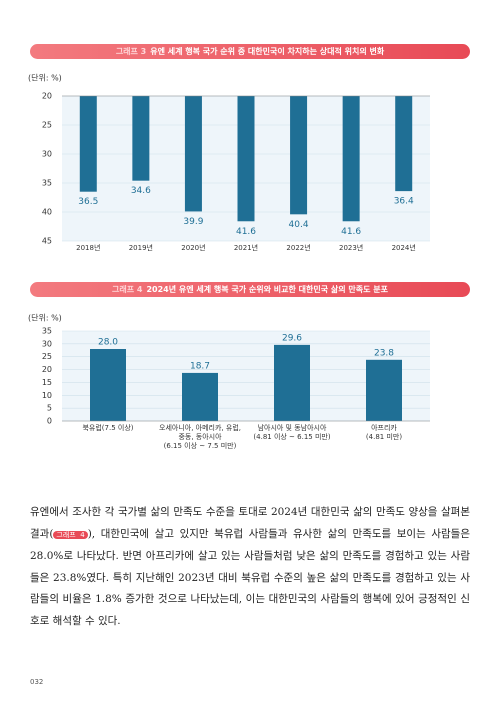  What do you see at coordinates (47, 241) in the screenshot?
I see `y-tick-label: 45` at bounding box center [47, 241].